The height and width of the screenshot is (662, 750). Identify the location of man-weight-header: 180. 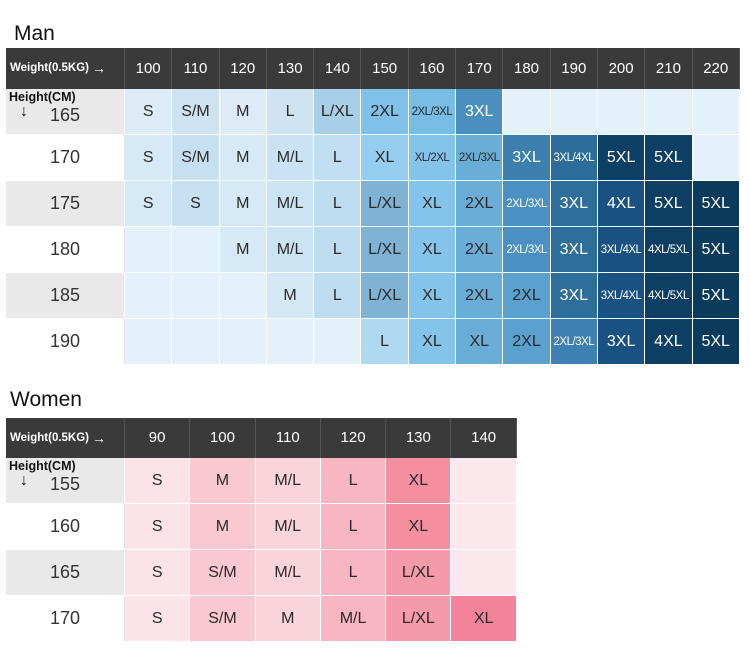
(527, 68).